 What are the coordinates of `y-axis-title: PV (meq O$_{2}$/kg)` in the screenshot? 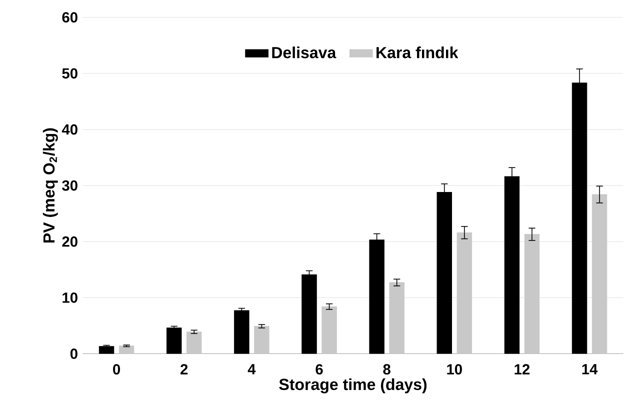 It's located at (50, 185).